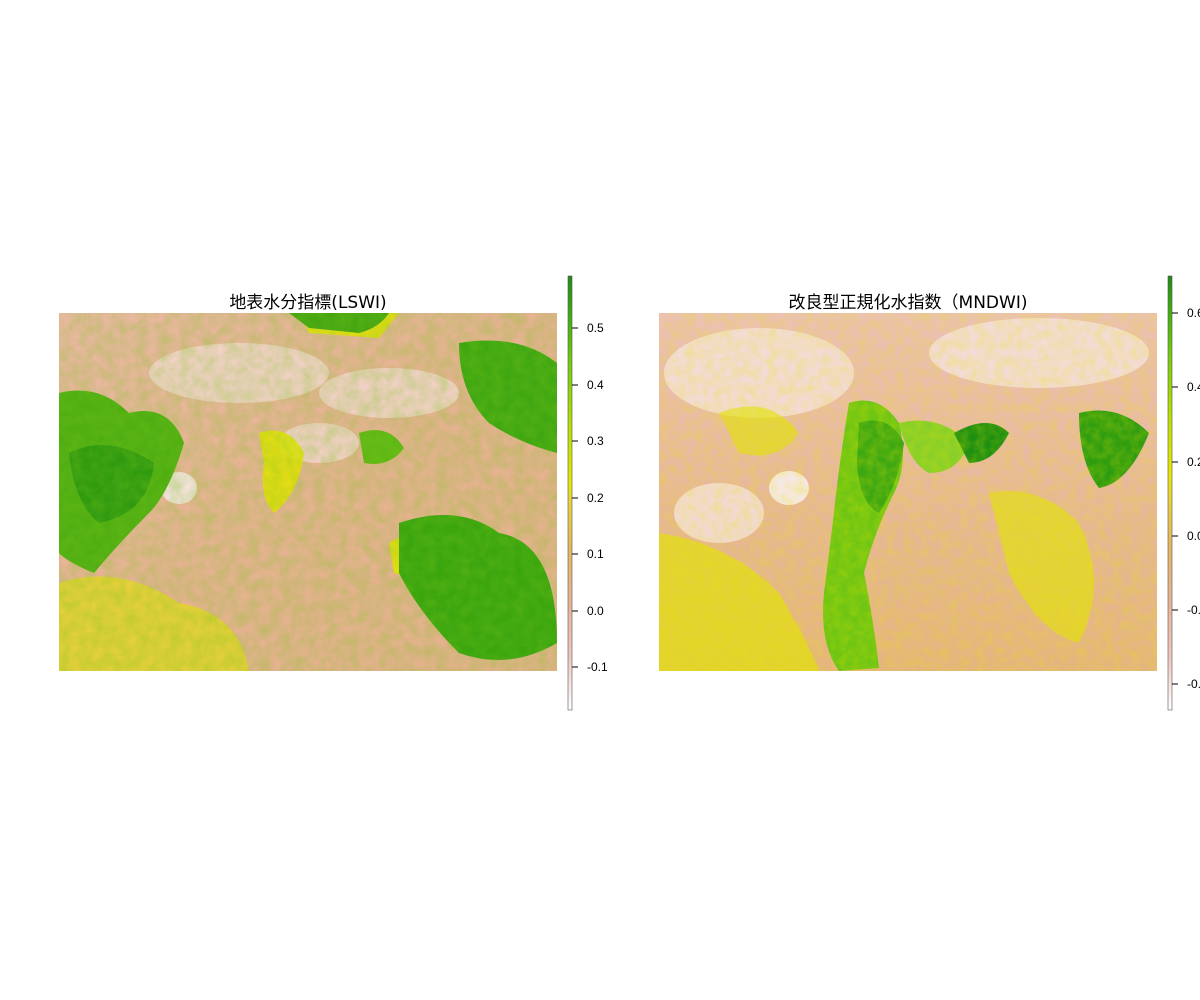 Image resolution: width=1200 pixels, height=1000 pixels. I want to click on mndwi-map-image, so click(908, 492).